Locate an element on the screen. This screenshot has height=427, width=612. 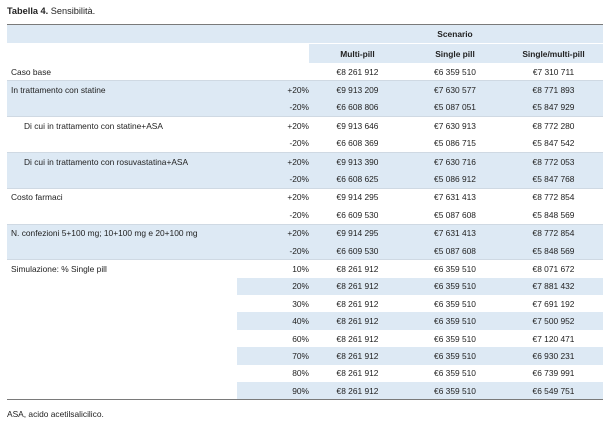
cell-multi-pill: €9 913 209 is located at coordinates (357, 90).